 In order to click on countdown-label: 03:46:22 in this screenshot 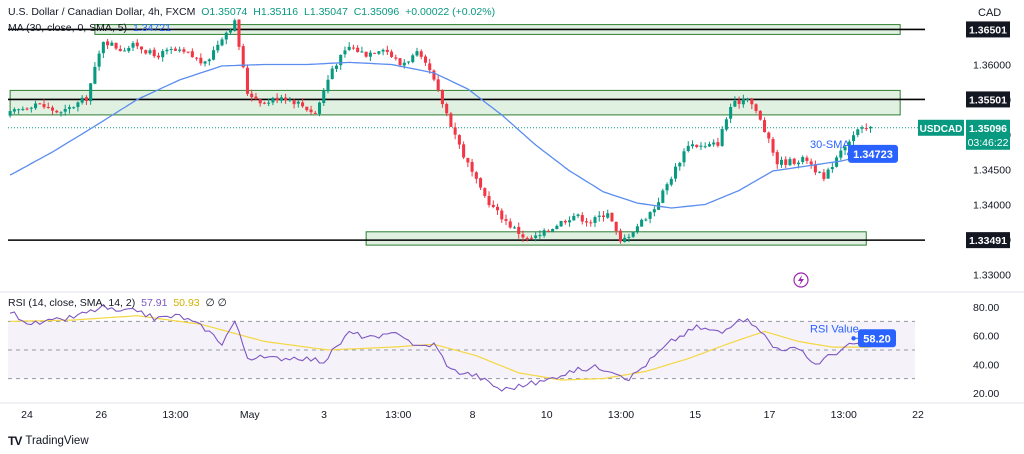, I will do `click(988, 143)`.